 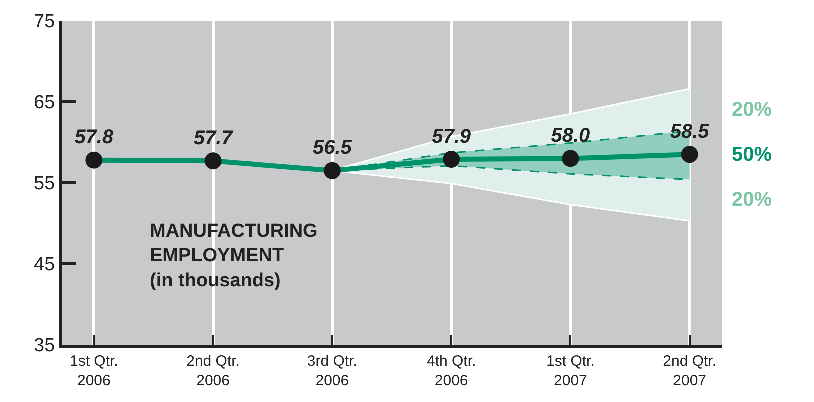 I want to click on y-tick-label: 75, so click(x=45, y=22).